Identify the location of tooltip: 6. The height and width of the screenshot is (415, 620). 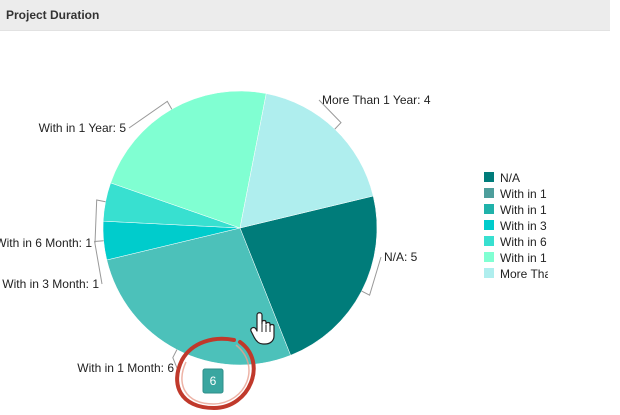
(213, 381).